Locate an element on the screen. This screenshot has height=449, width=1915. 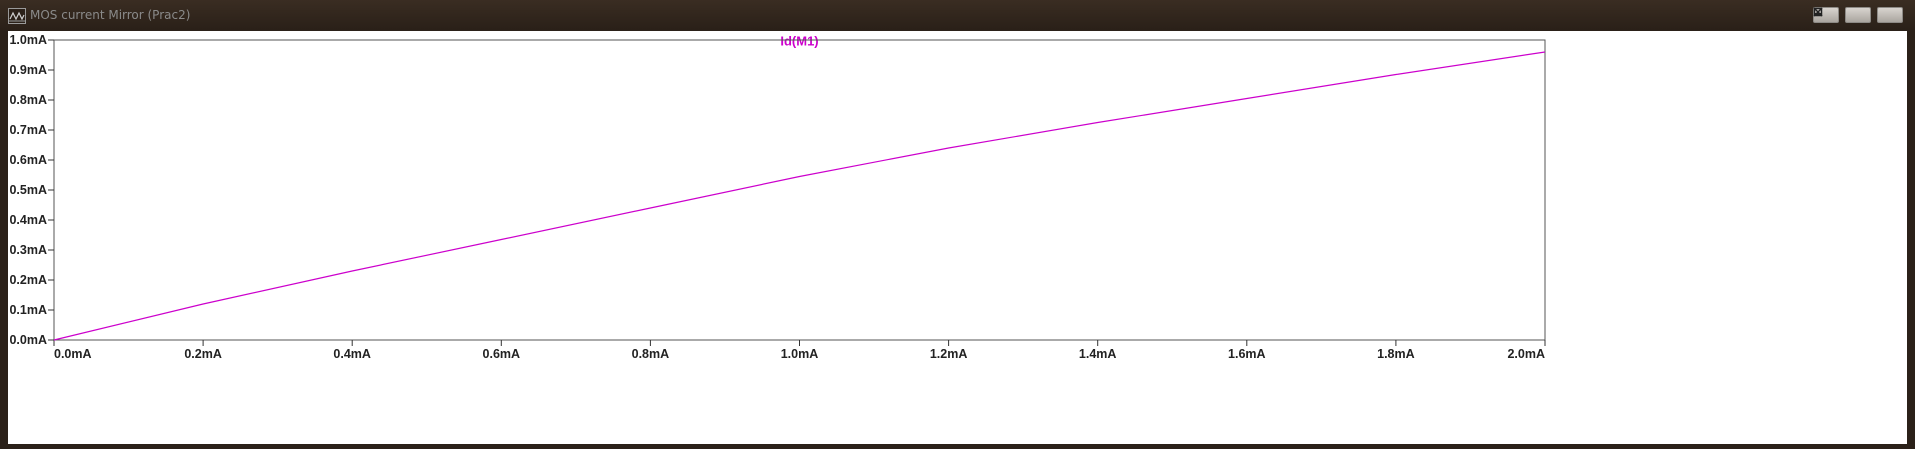
window-title: MOS current Mirror (Prac2) is located at coordinates (110, 15).